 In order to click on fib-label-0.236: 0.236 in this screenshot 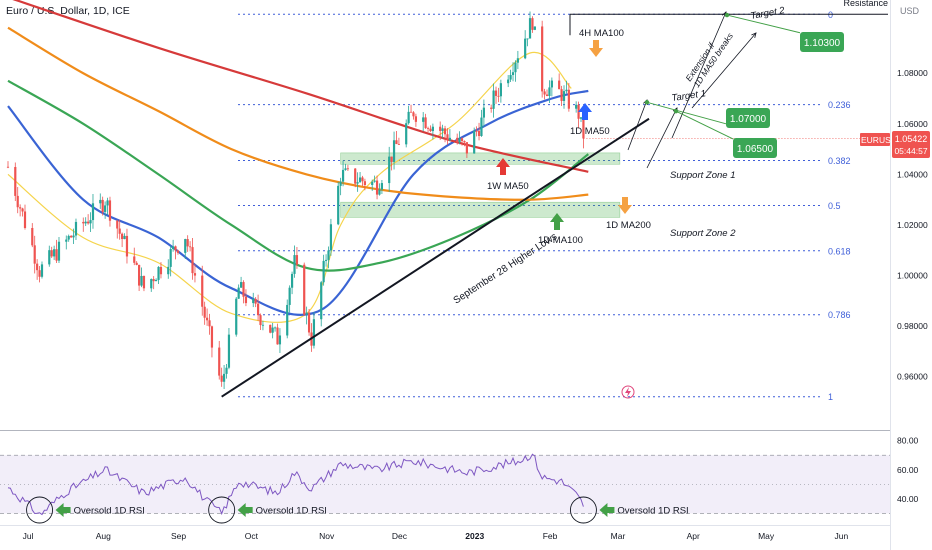, I will do `click(839, 105)`.